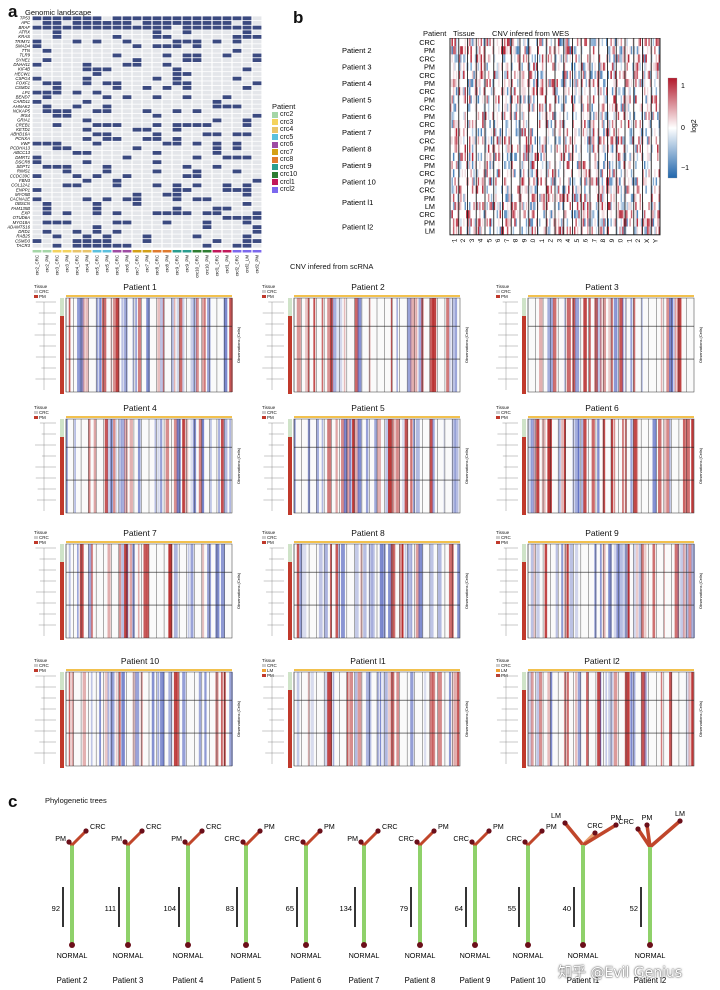  I want to click on legend-swatch, so click(275, 167).